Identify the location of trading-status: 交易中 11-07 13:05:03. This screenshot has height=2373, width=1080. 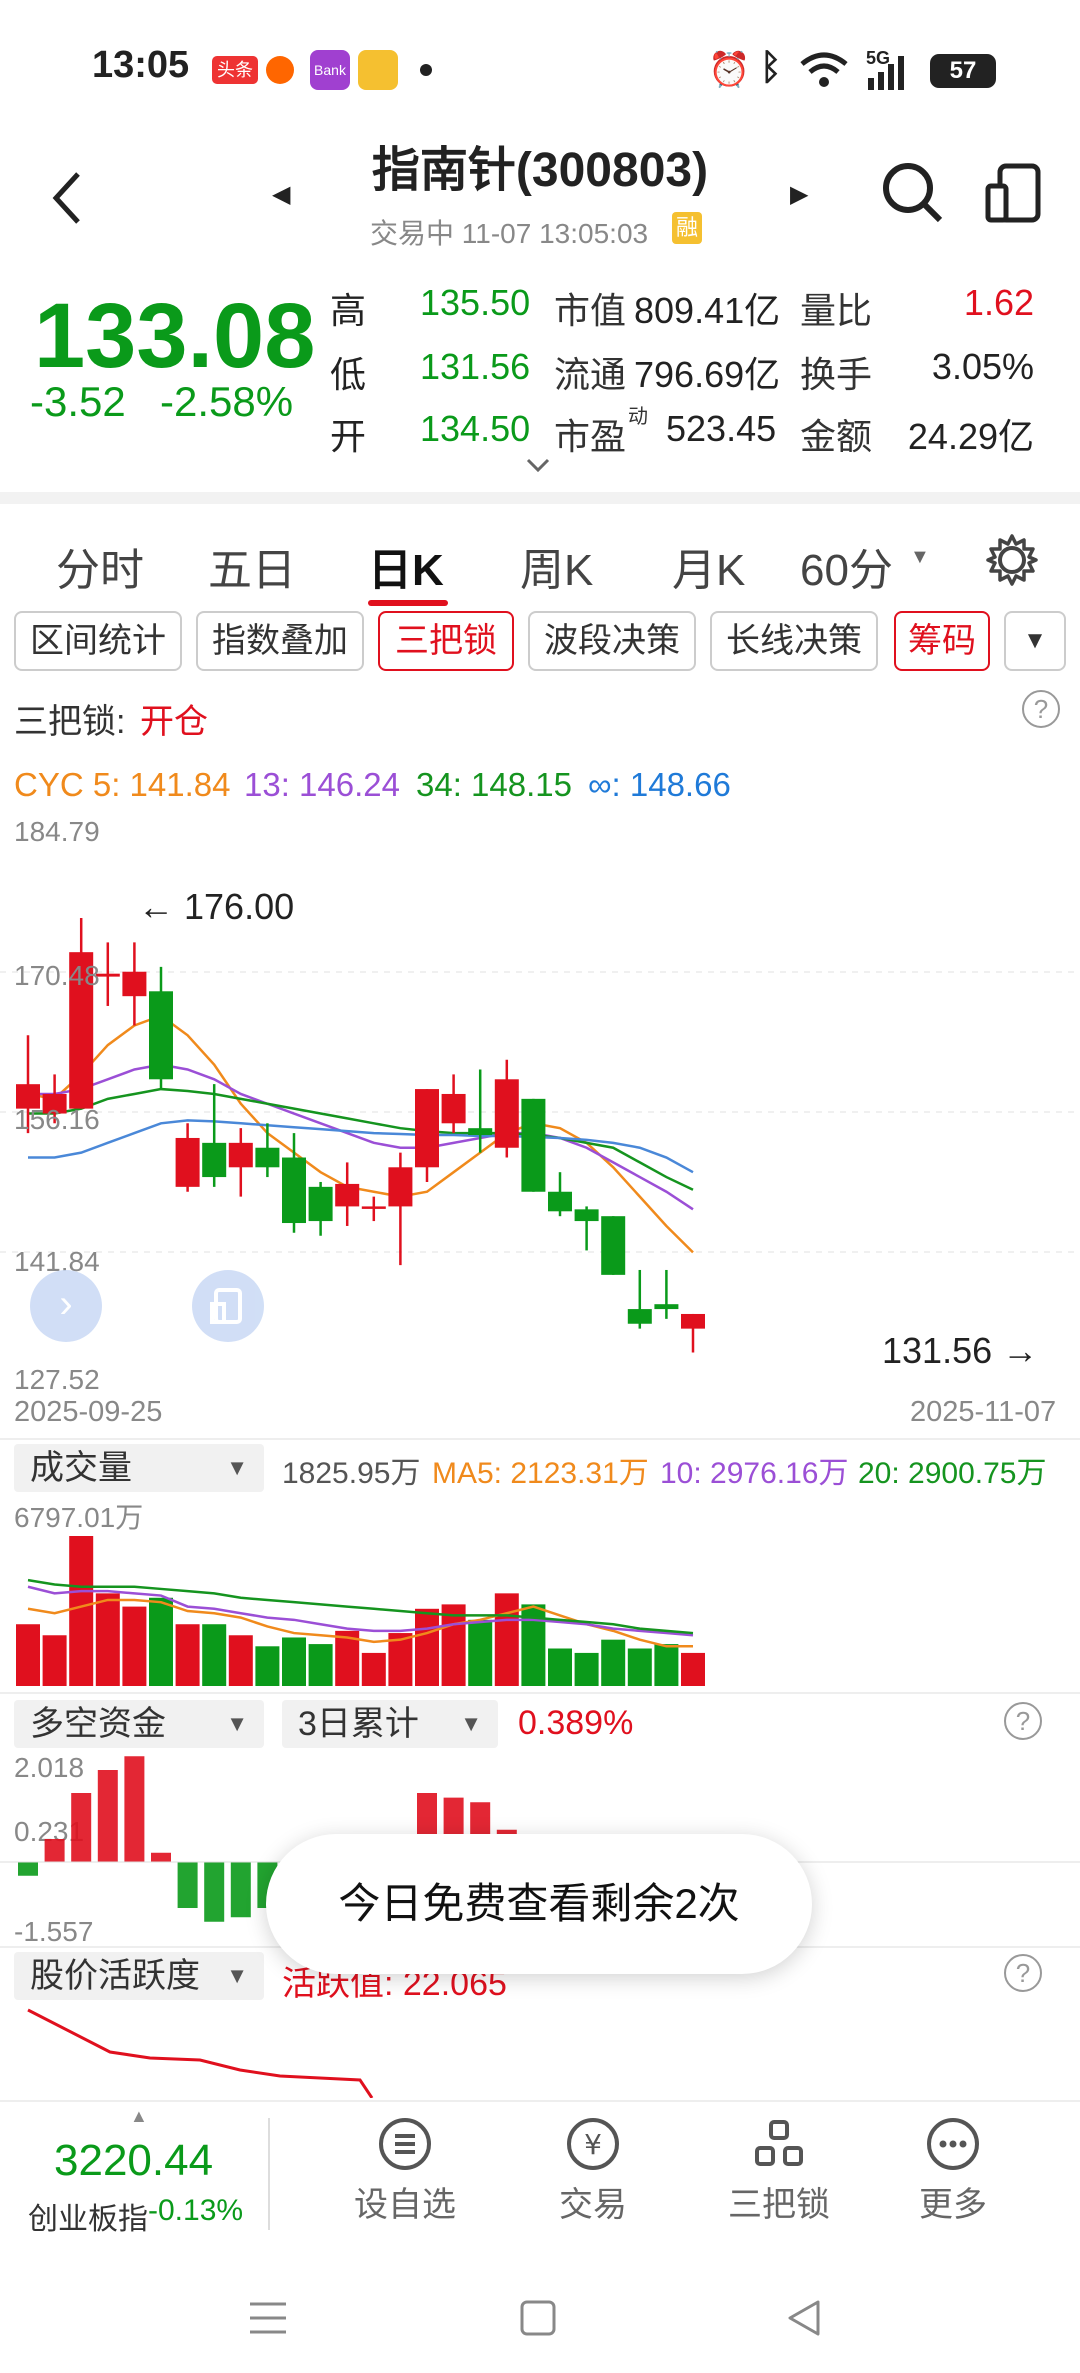
(509, 233).